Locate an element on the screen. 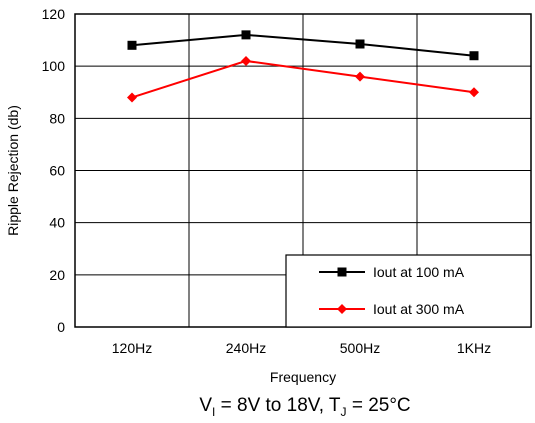 The height and width of the screenshot is (423, 535). x-axis-label: Frequency is located at coordinates (303, 377).